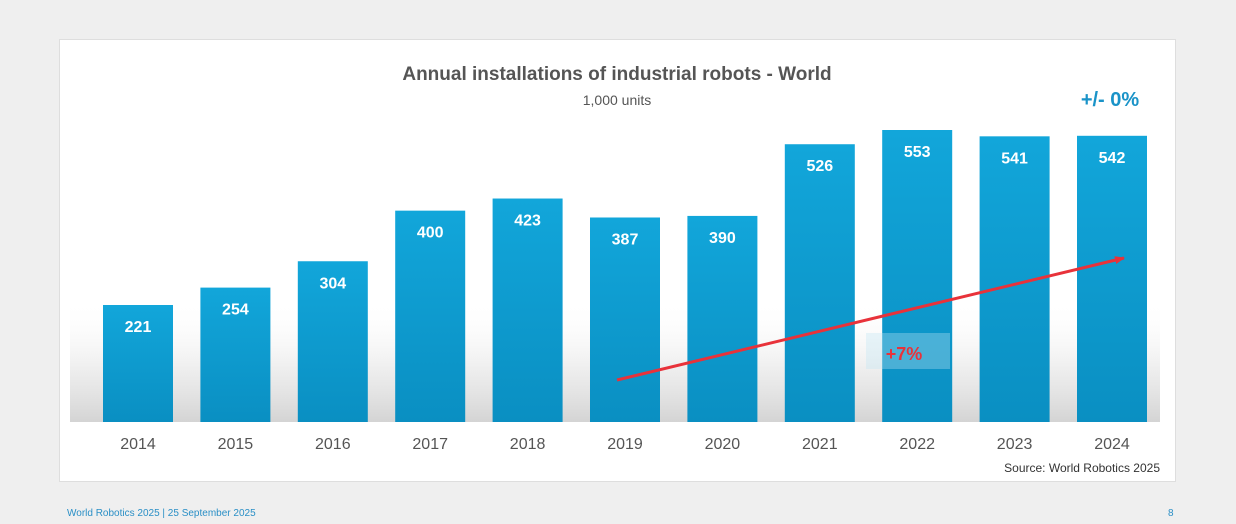 This screenshot has height=524, width=1236. I want to click on x-tick-label-2017: 2017, so click(430, 444).